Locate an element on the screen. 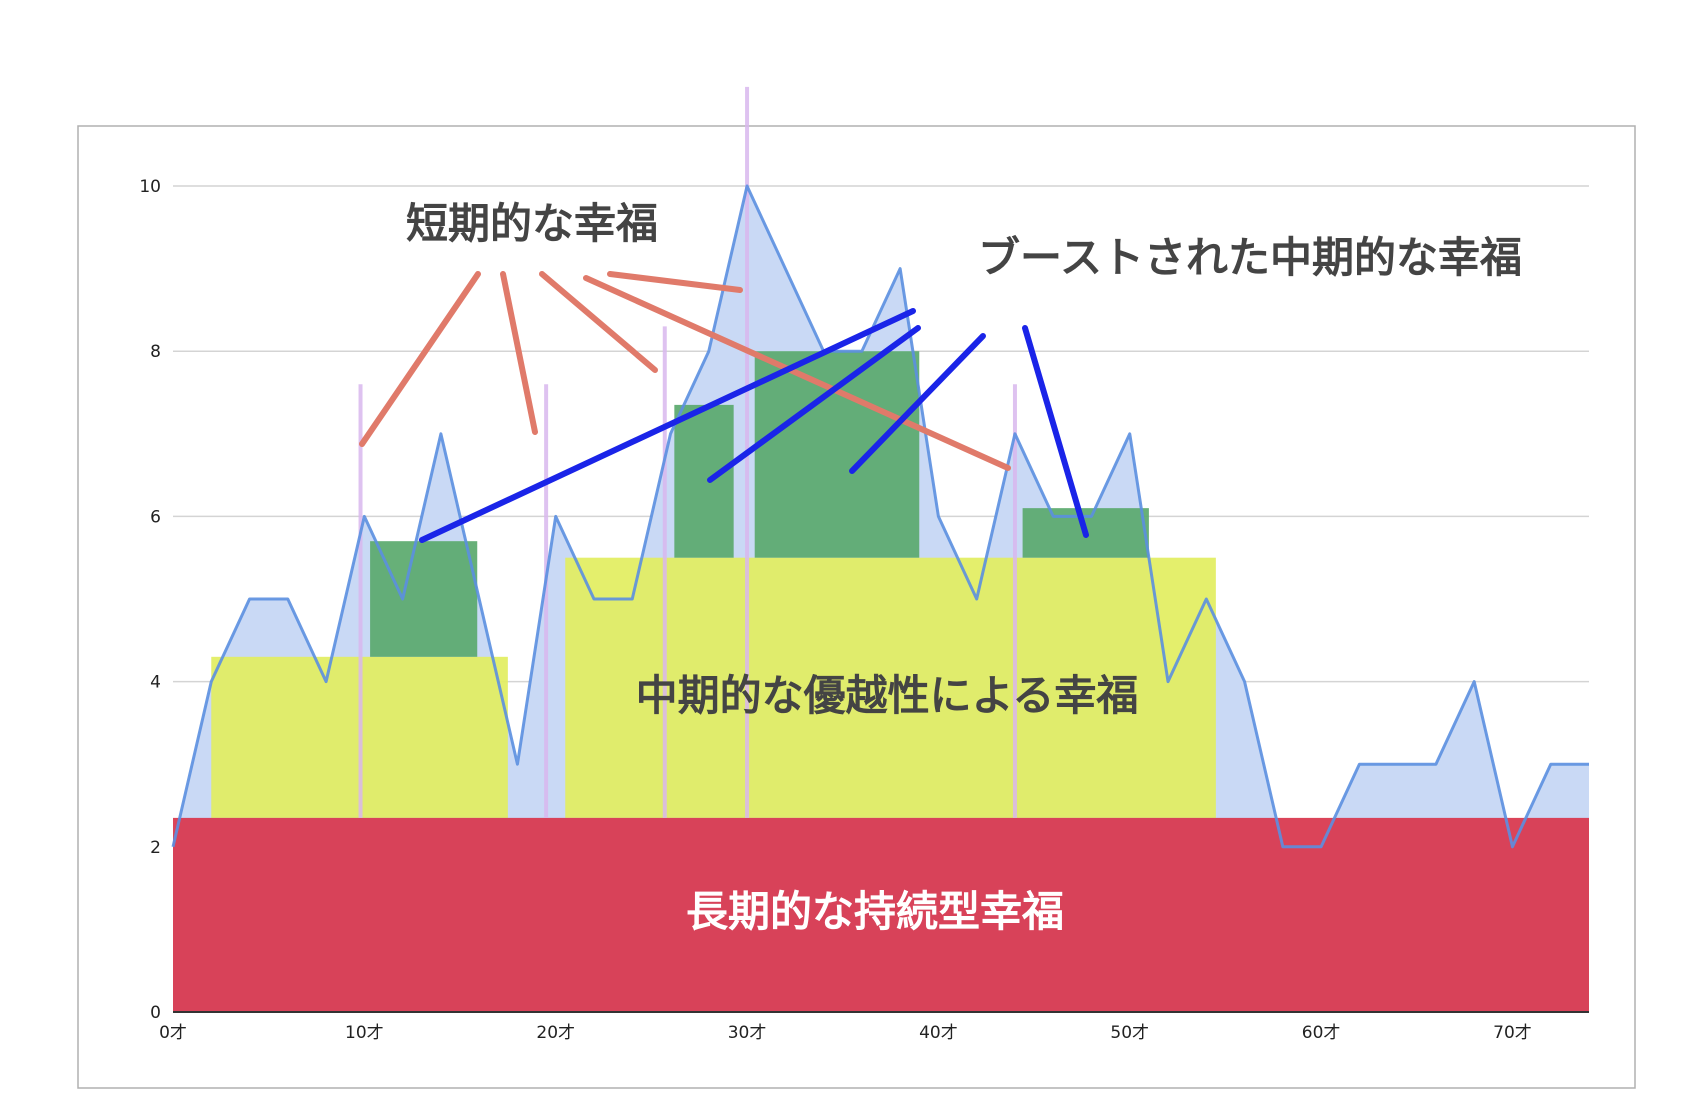 This screenshot has height=1116, width=1692. annotation-lines is located at coordinates (724, 407).